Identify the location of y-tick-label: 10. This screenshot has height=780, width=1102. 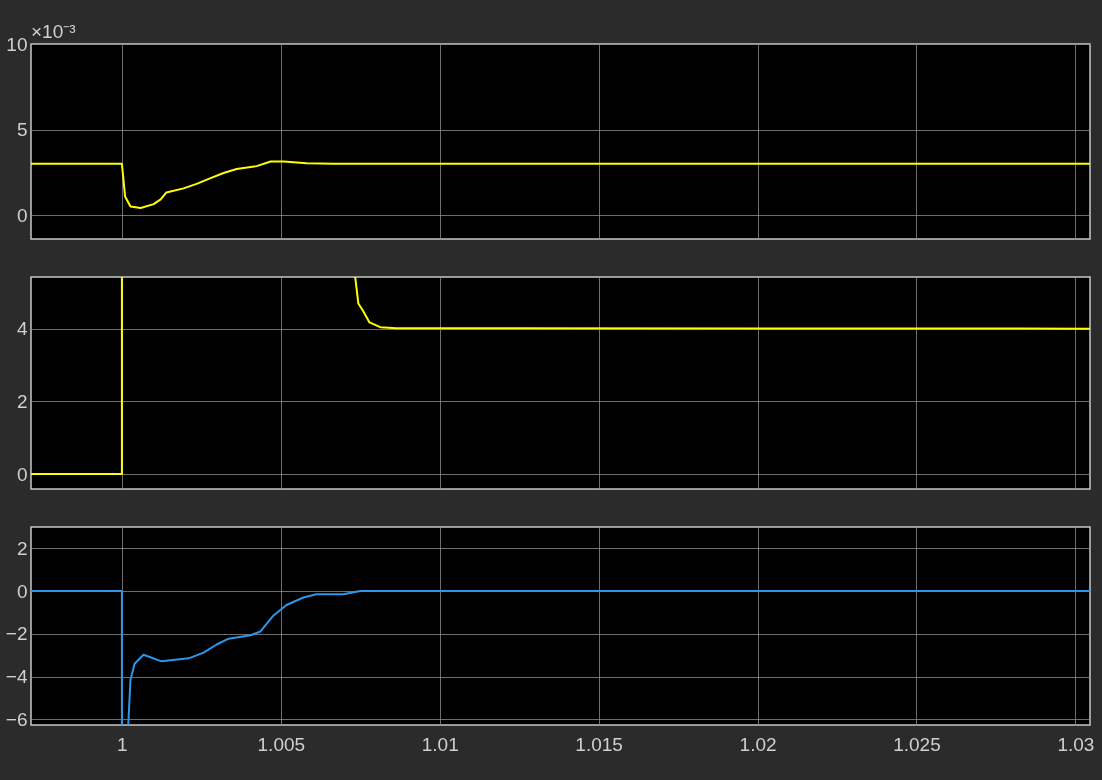
(17, 44).